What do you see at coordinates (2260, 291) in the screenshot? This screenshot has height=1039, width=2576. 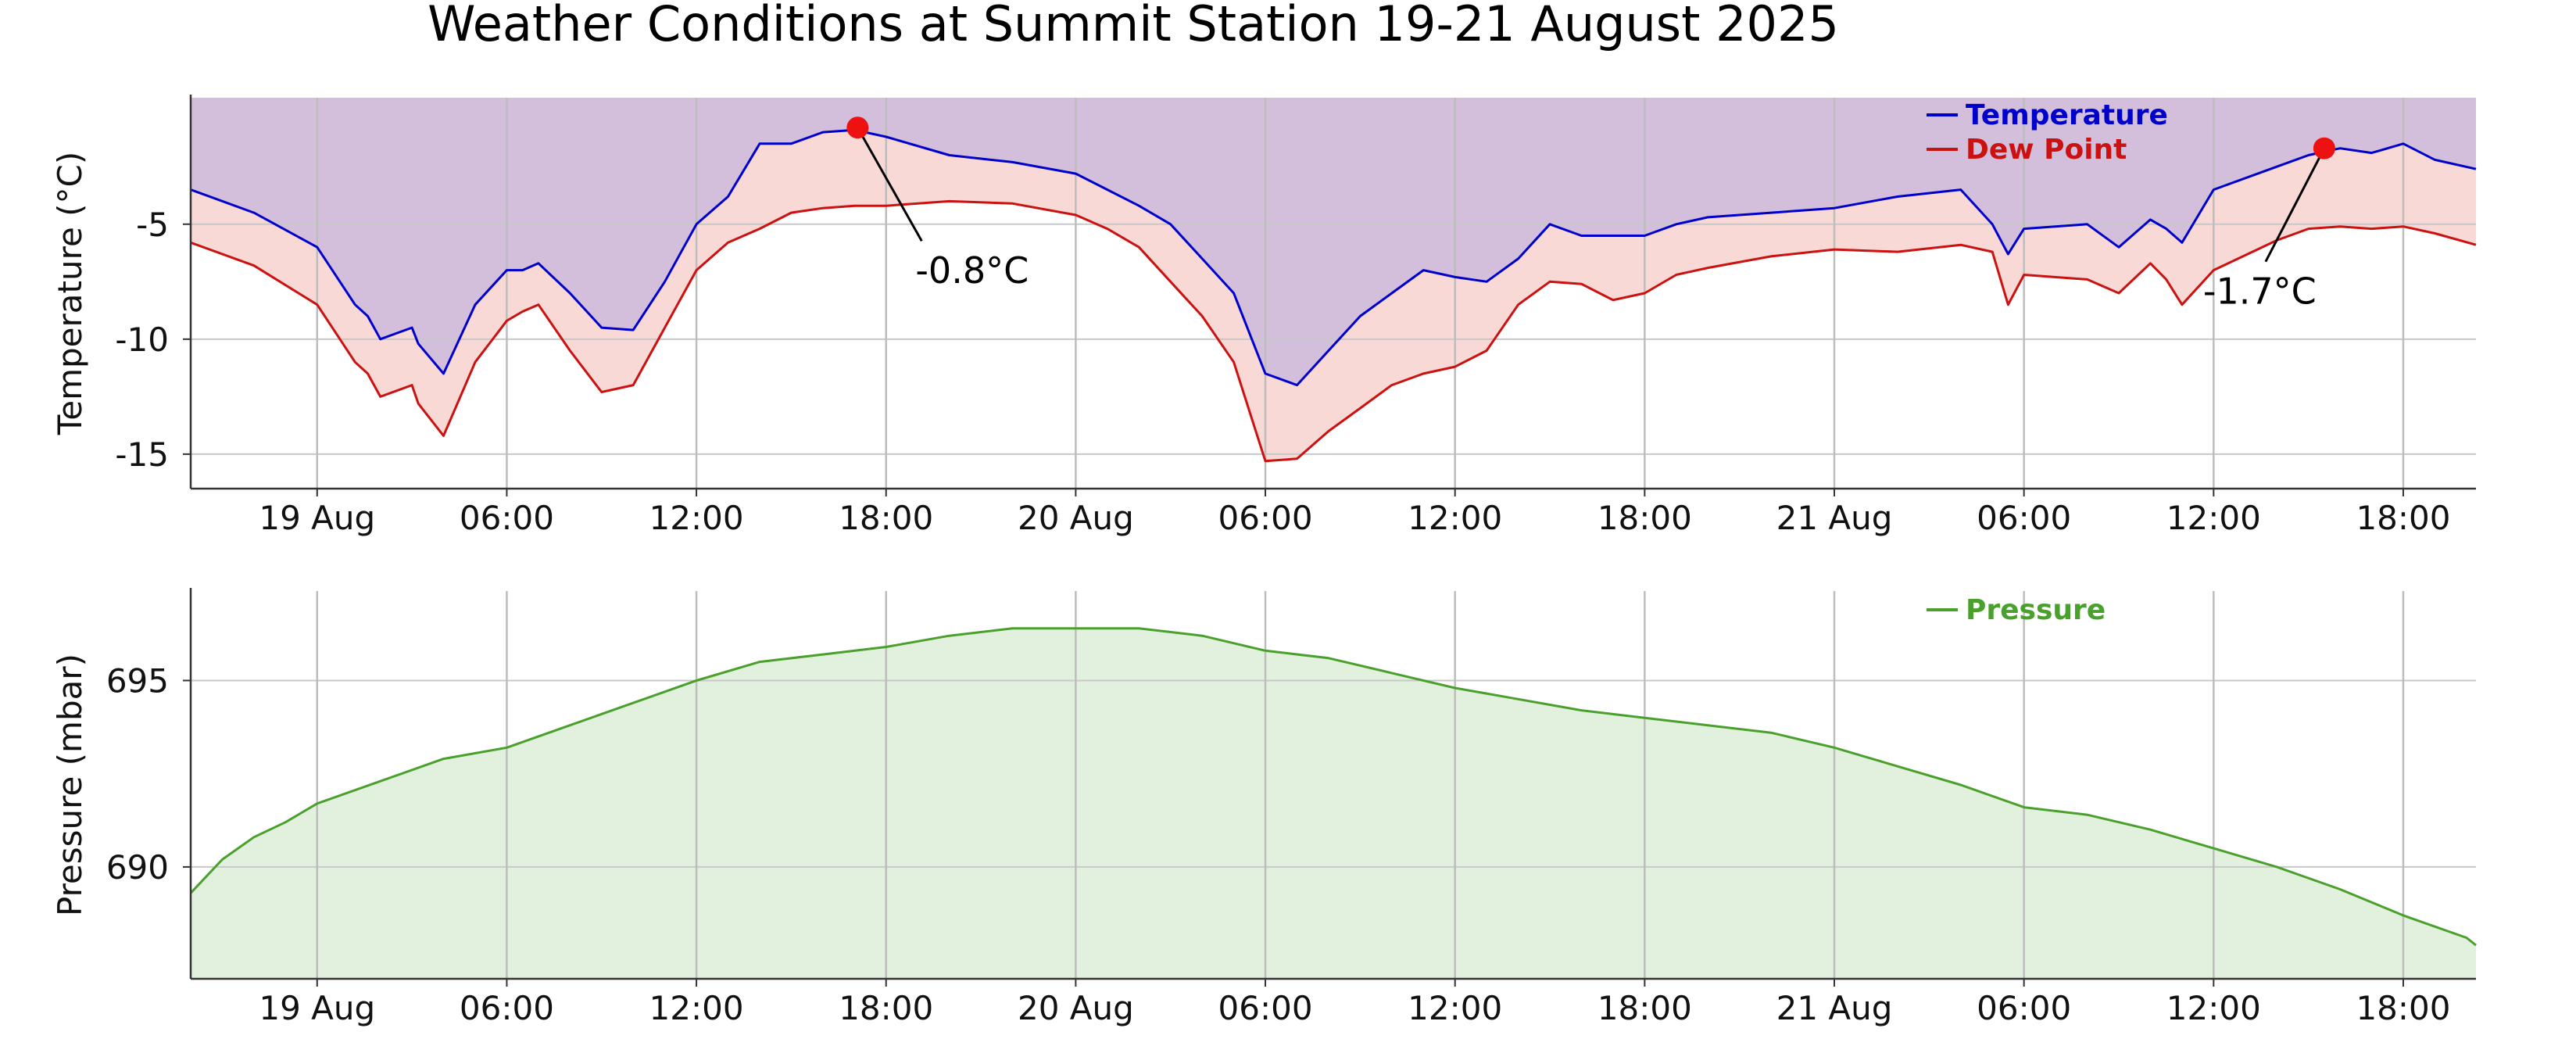 I see `annotation-label: -1.7°C` at bounding box center [2260, 291].